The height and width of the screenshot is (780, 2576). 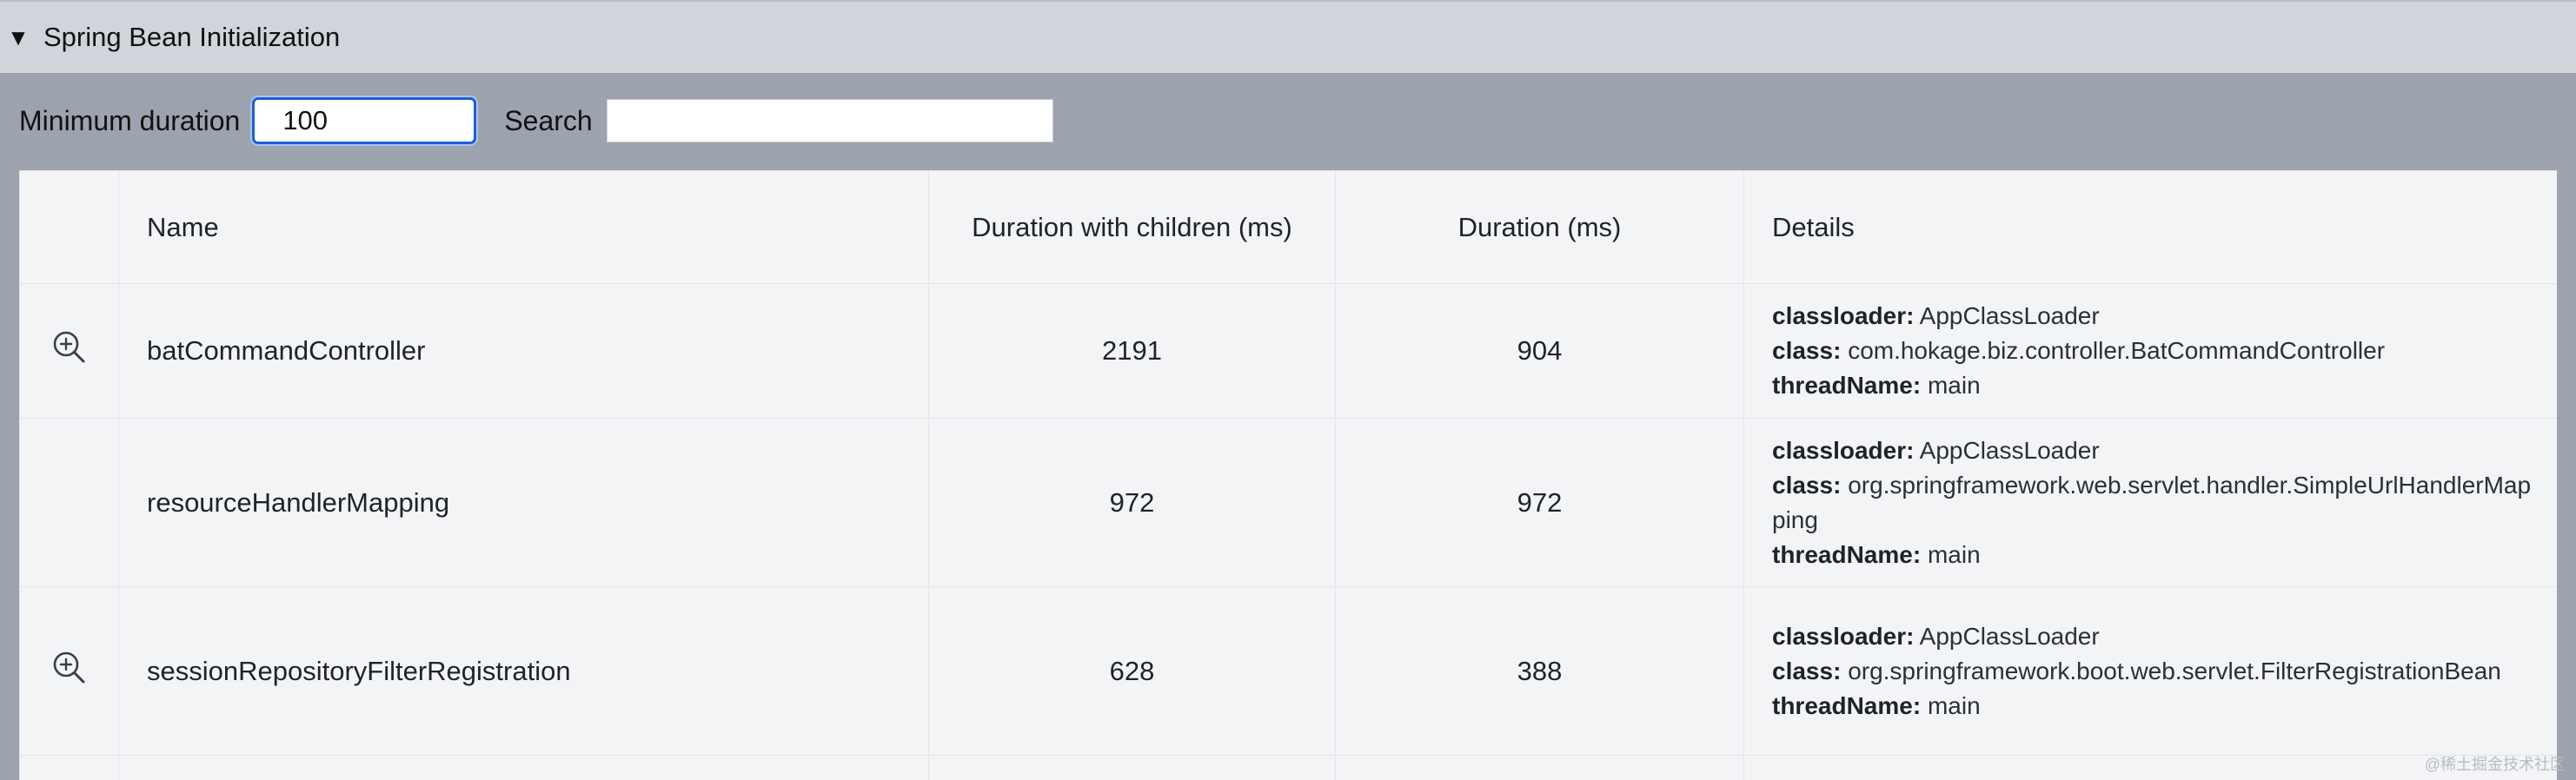 What do you see at coordinates (2495, 764) in the screenshot?
I see `watermark: @稀土掘金技术社区` at bounding box center [2495, 764].